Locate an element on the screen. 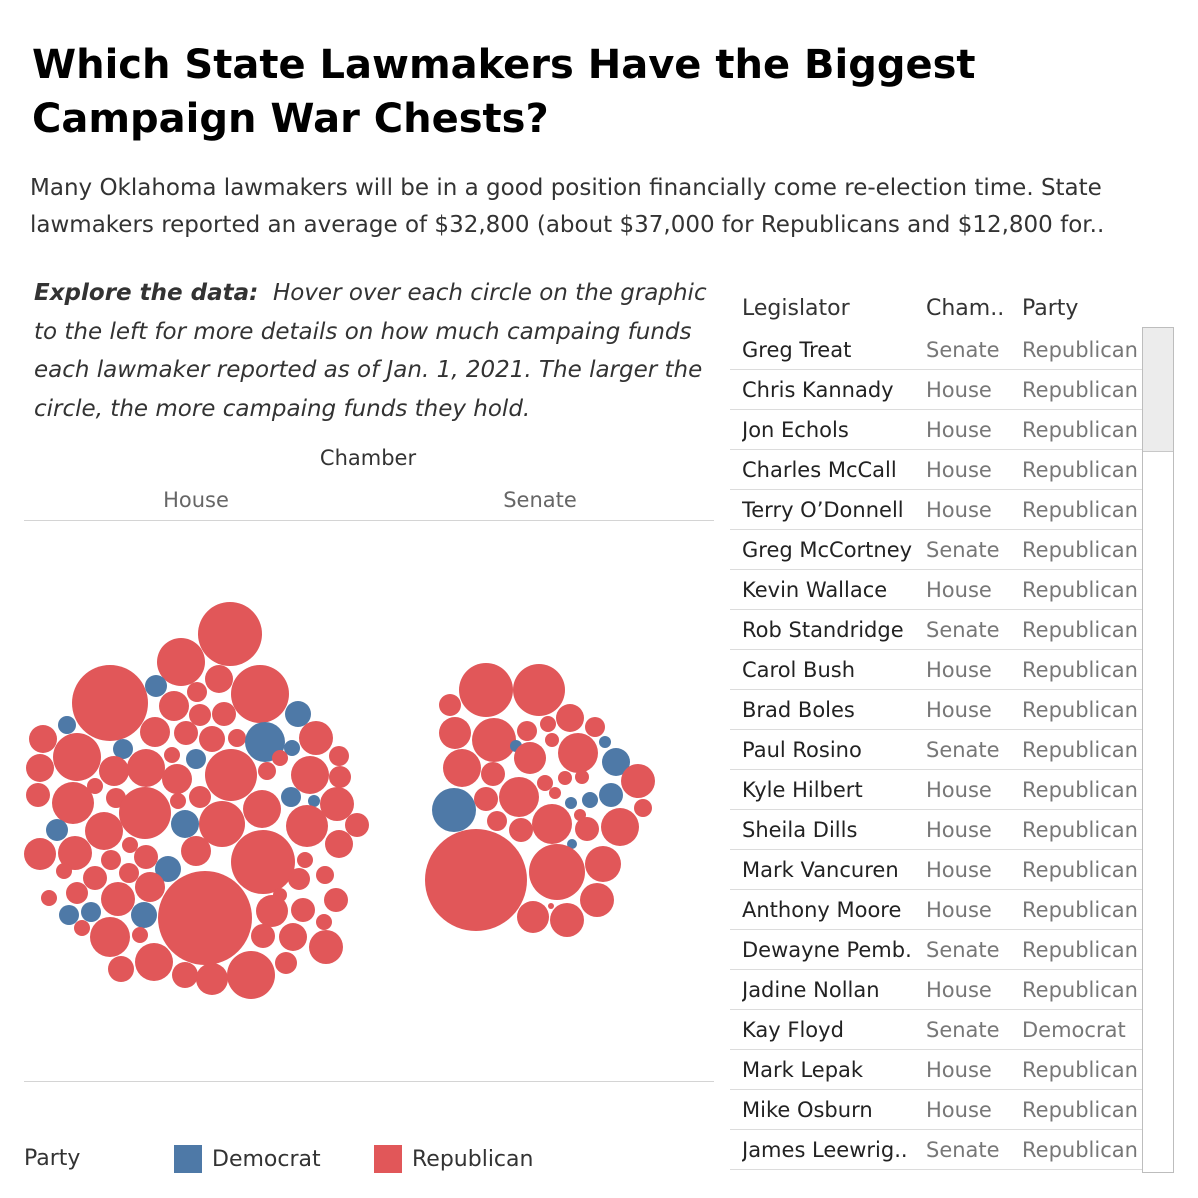  table-row: Kevin Wallace House Republican is located at coordinates (936, 590).